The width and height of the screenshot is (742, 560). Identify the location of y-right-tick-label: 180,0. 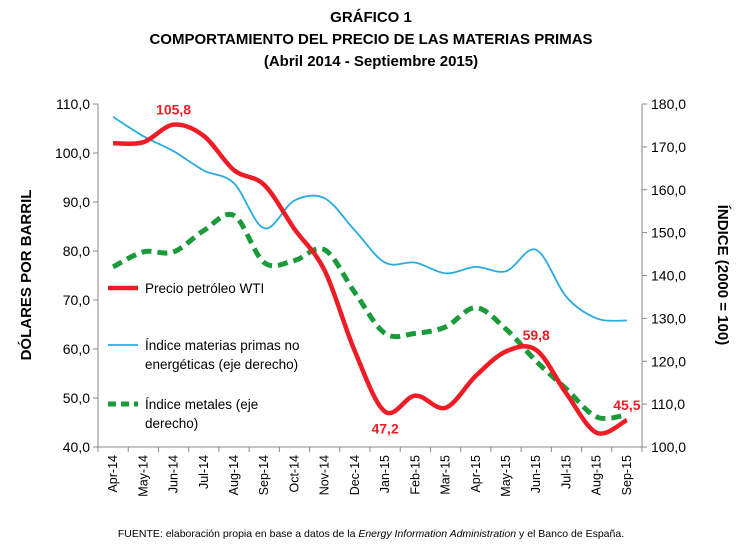
(668, 104).